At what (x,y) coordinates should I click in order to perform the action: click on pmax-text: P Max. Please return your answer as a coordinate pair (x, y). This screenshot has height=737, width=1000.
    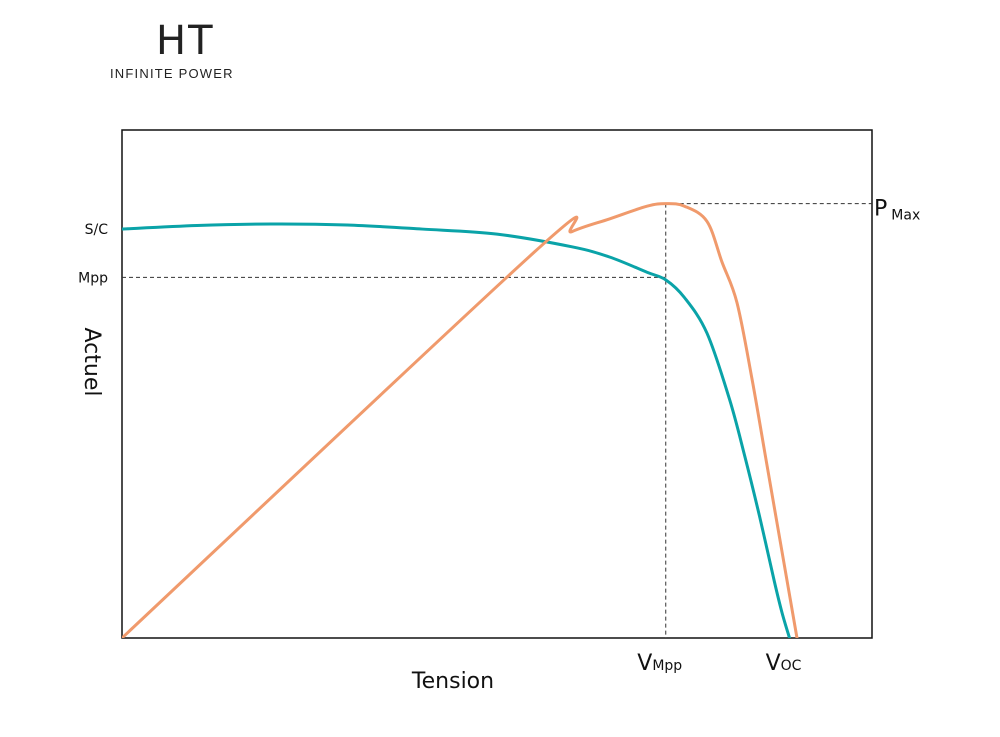
    Looking at the image, I should click on (897, 210).